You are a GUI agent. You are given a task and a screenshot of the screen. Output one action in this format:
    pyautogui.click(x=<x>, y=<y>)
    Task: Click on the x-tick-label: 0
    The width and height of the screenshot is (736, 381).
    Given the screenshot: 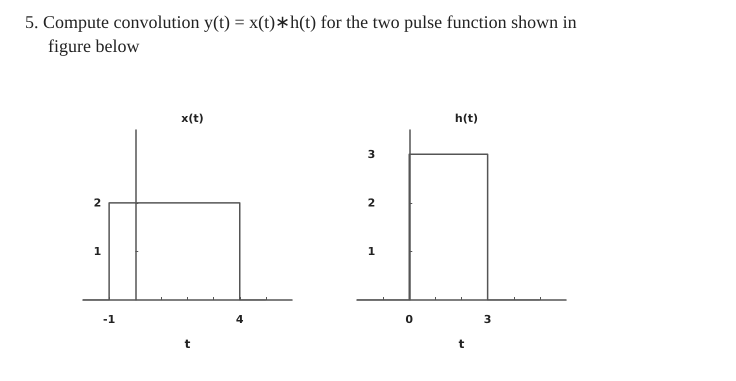 What is the action you would take?
    pyautogui.click(x=409, y=319)
    